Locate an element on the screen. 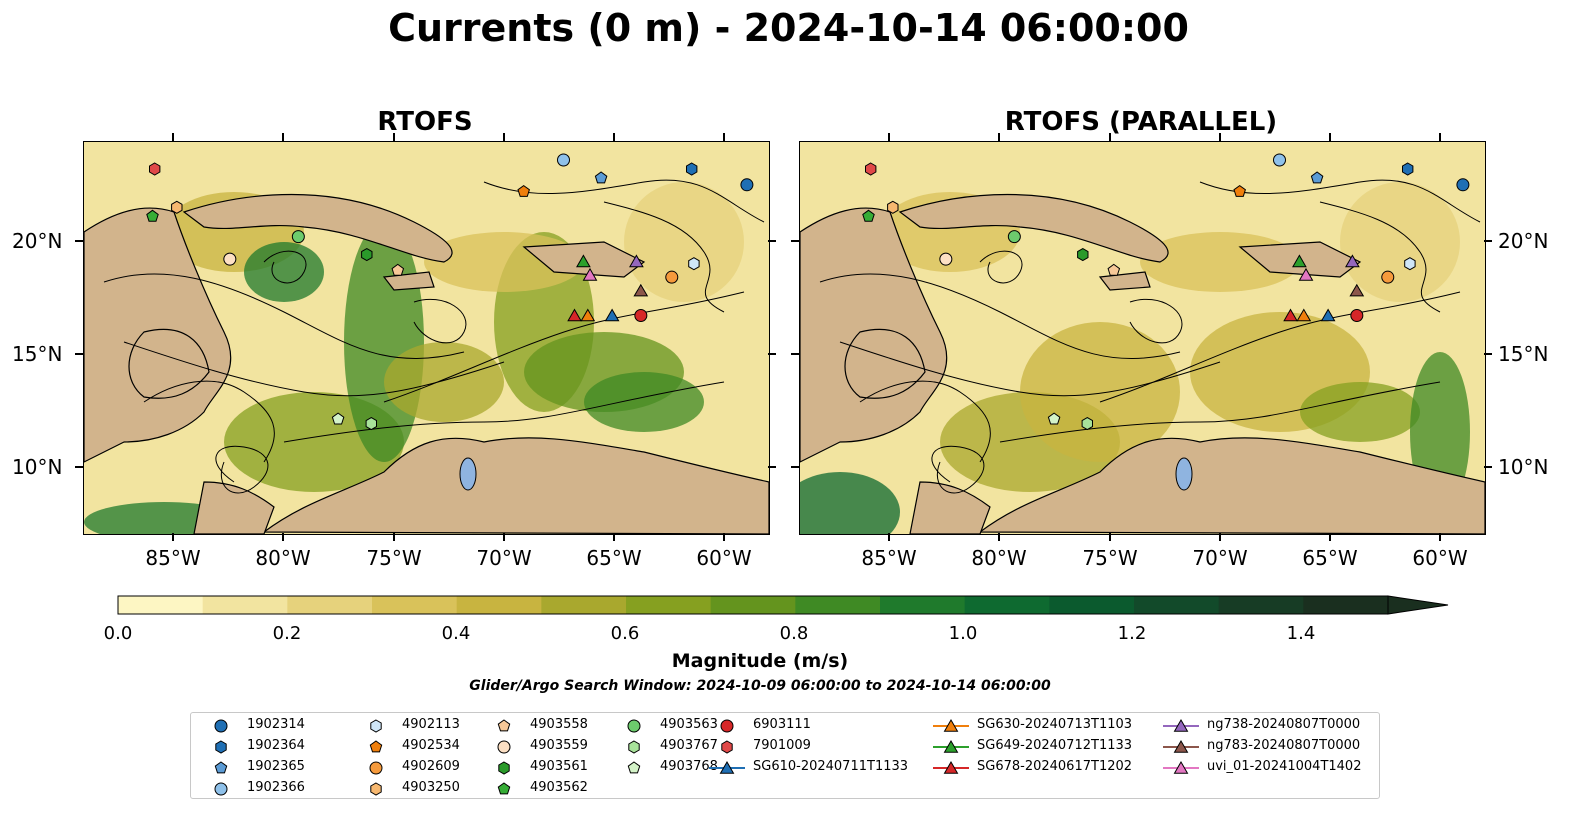  cbar-tick-0-0: 0.0 is located at coordinates (118, 633).